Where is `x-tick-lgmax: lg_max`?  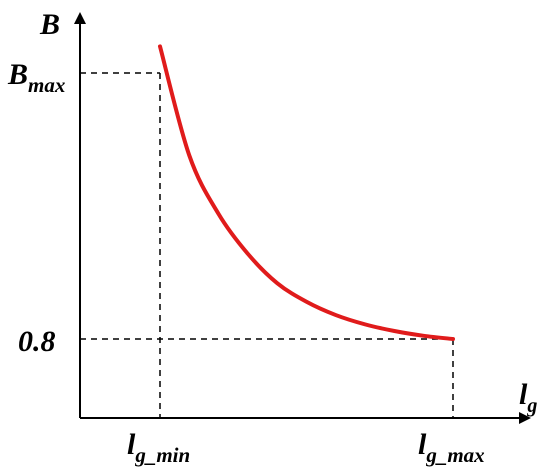 x-tick-lgmax: lg_max is located at coordinates (451, 447).